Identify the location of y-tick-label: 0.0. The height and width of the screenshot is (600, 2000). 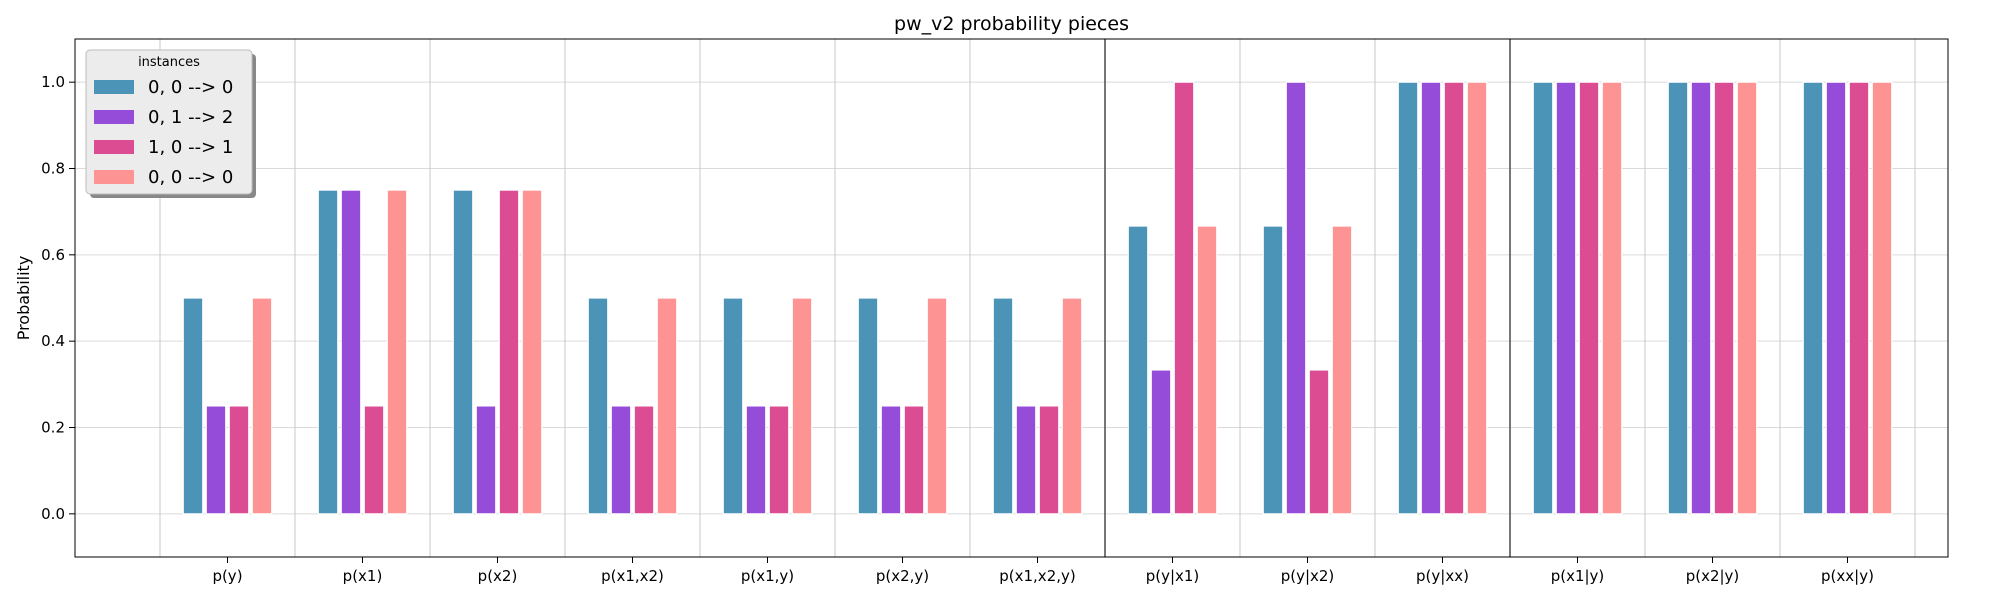
(53, 514).